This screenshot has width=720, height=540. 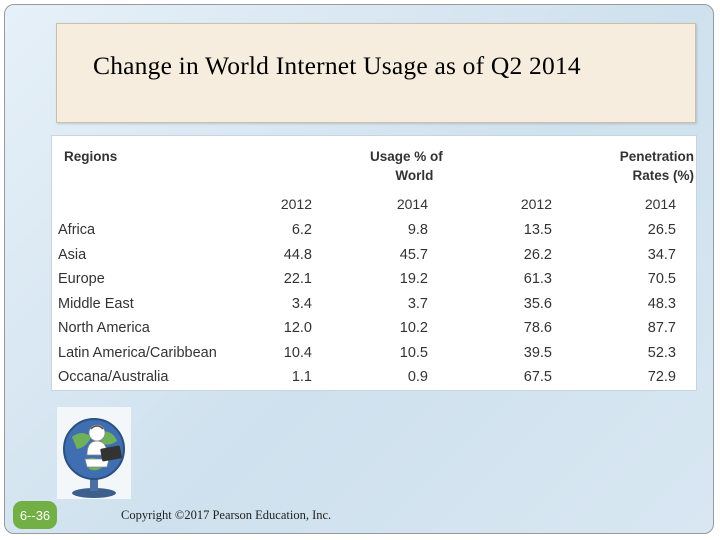 I want to click on cell-usage-2012: 10.4, so click(x=297, y=352).